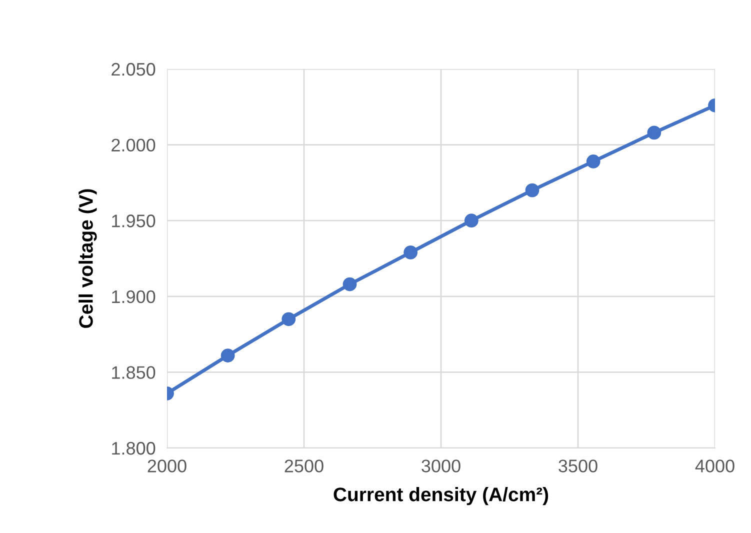 This screenshot has width=751, height=533. What do you see at coordinates (441, 496) in the screenshot?
I see `x-axis-title: Current density (A/cm²)` at bounding box center [441, 496].